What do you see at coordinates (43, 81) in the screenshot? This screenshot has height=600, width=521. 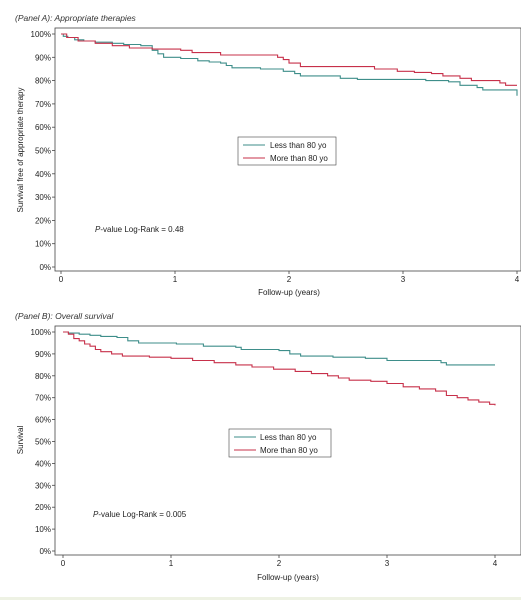 I see `panel-a-y-tick-label: 80%` at bounding box center [43, 81].